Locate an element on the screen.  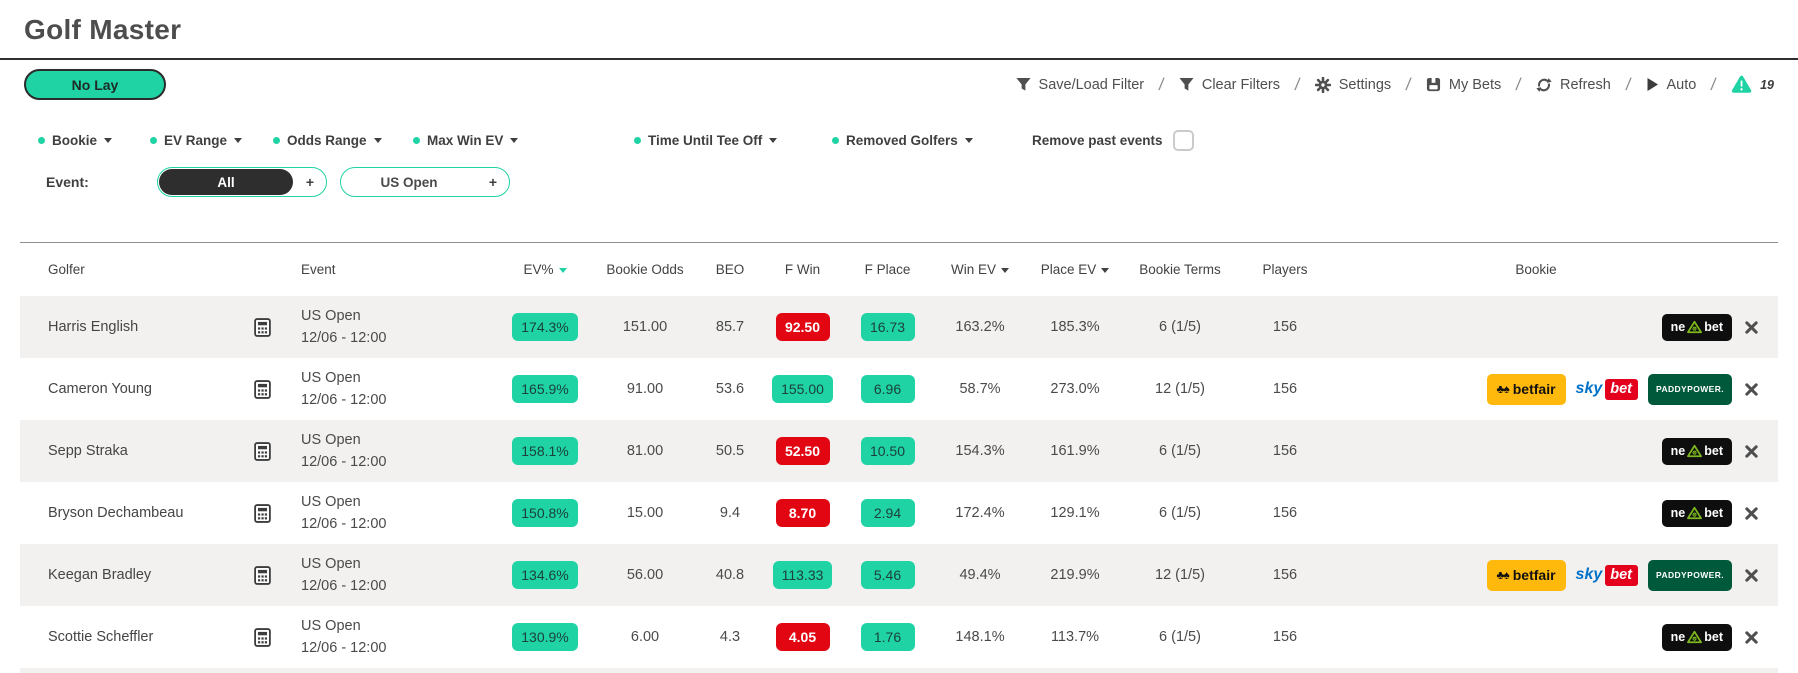
event-pill-us-open: US Open + is located at coordinates (425, 182).